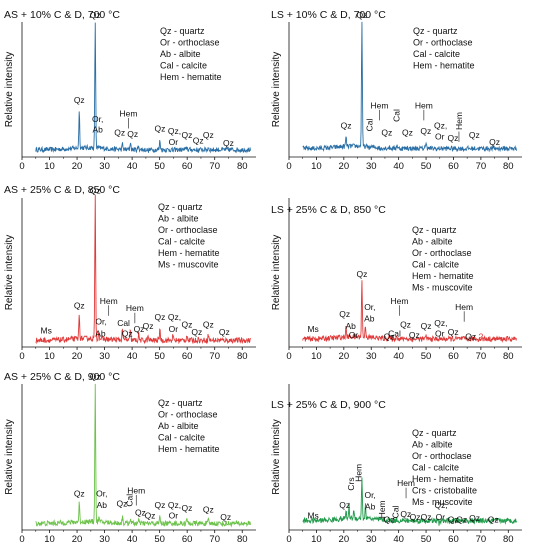 The width and height of the screenshot is (533, 555). What do you see at coordinates (351, 483) in the screenshot?
I see `peak-annotation: Crs` at bounding box center [351, 483].